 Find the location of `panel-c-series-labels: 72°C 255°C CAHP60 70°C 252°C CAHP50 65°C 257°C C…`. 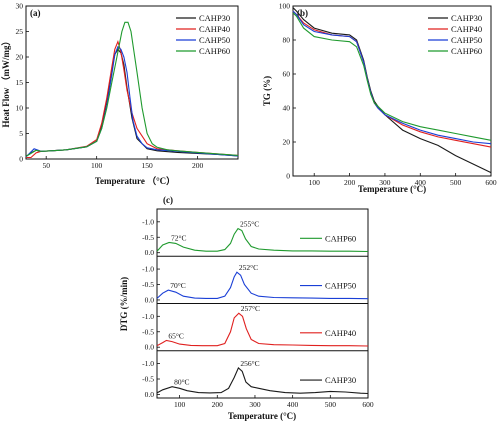

panel-c-series-labels: 72°C 255°C CAHP60 70°C 252°C CAHP50 65°C 257°C C… is located at coordinates (262, 303).